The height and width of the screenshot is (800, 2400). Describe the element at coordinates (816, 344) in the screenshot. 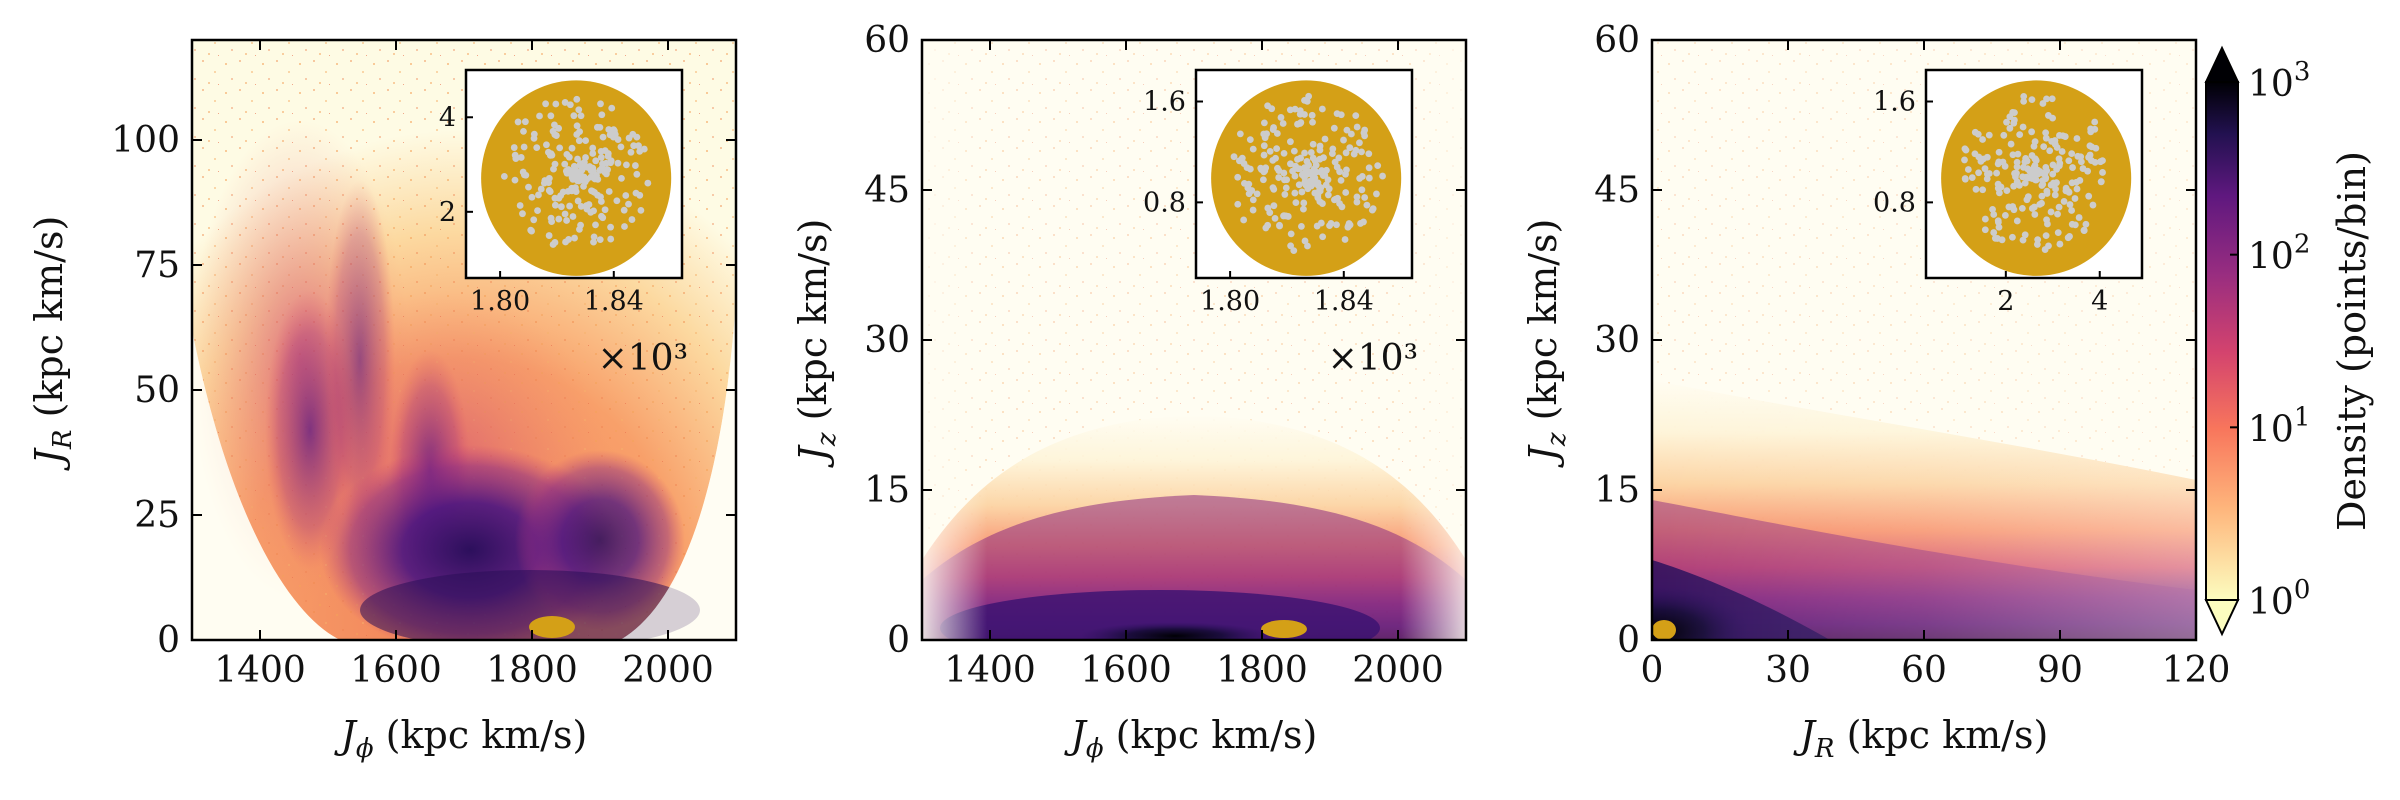

I see `y-axis-label: Jz (kpc km/s)` at that location.